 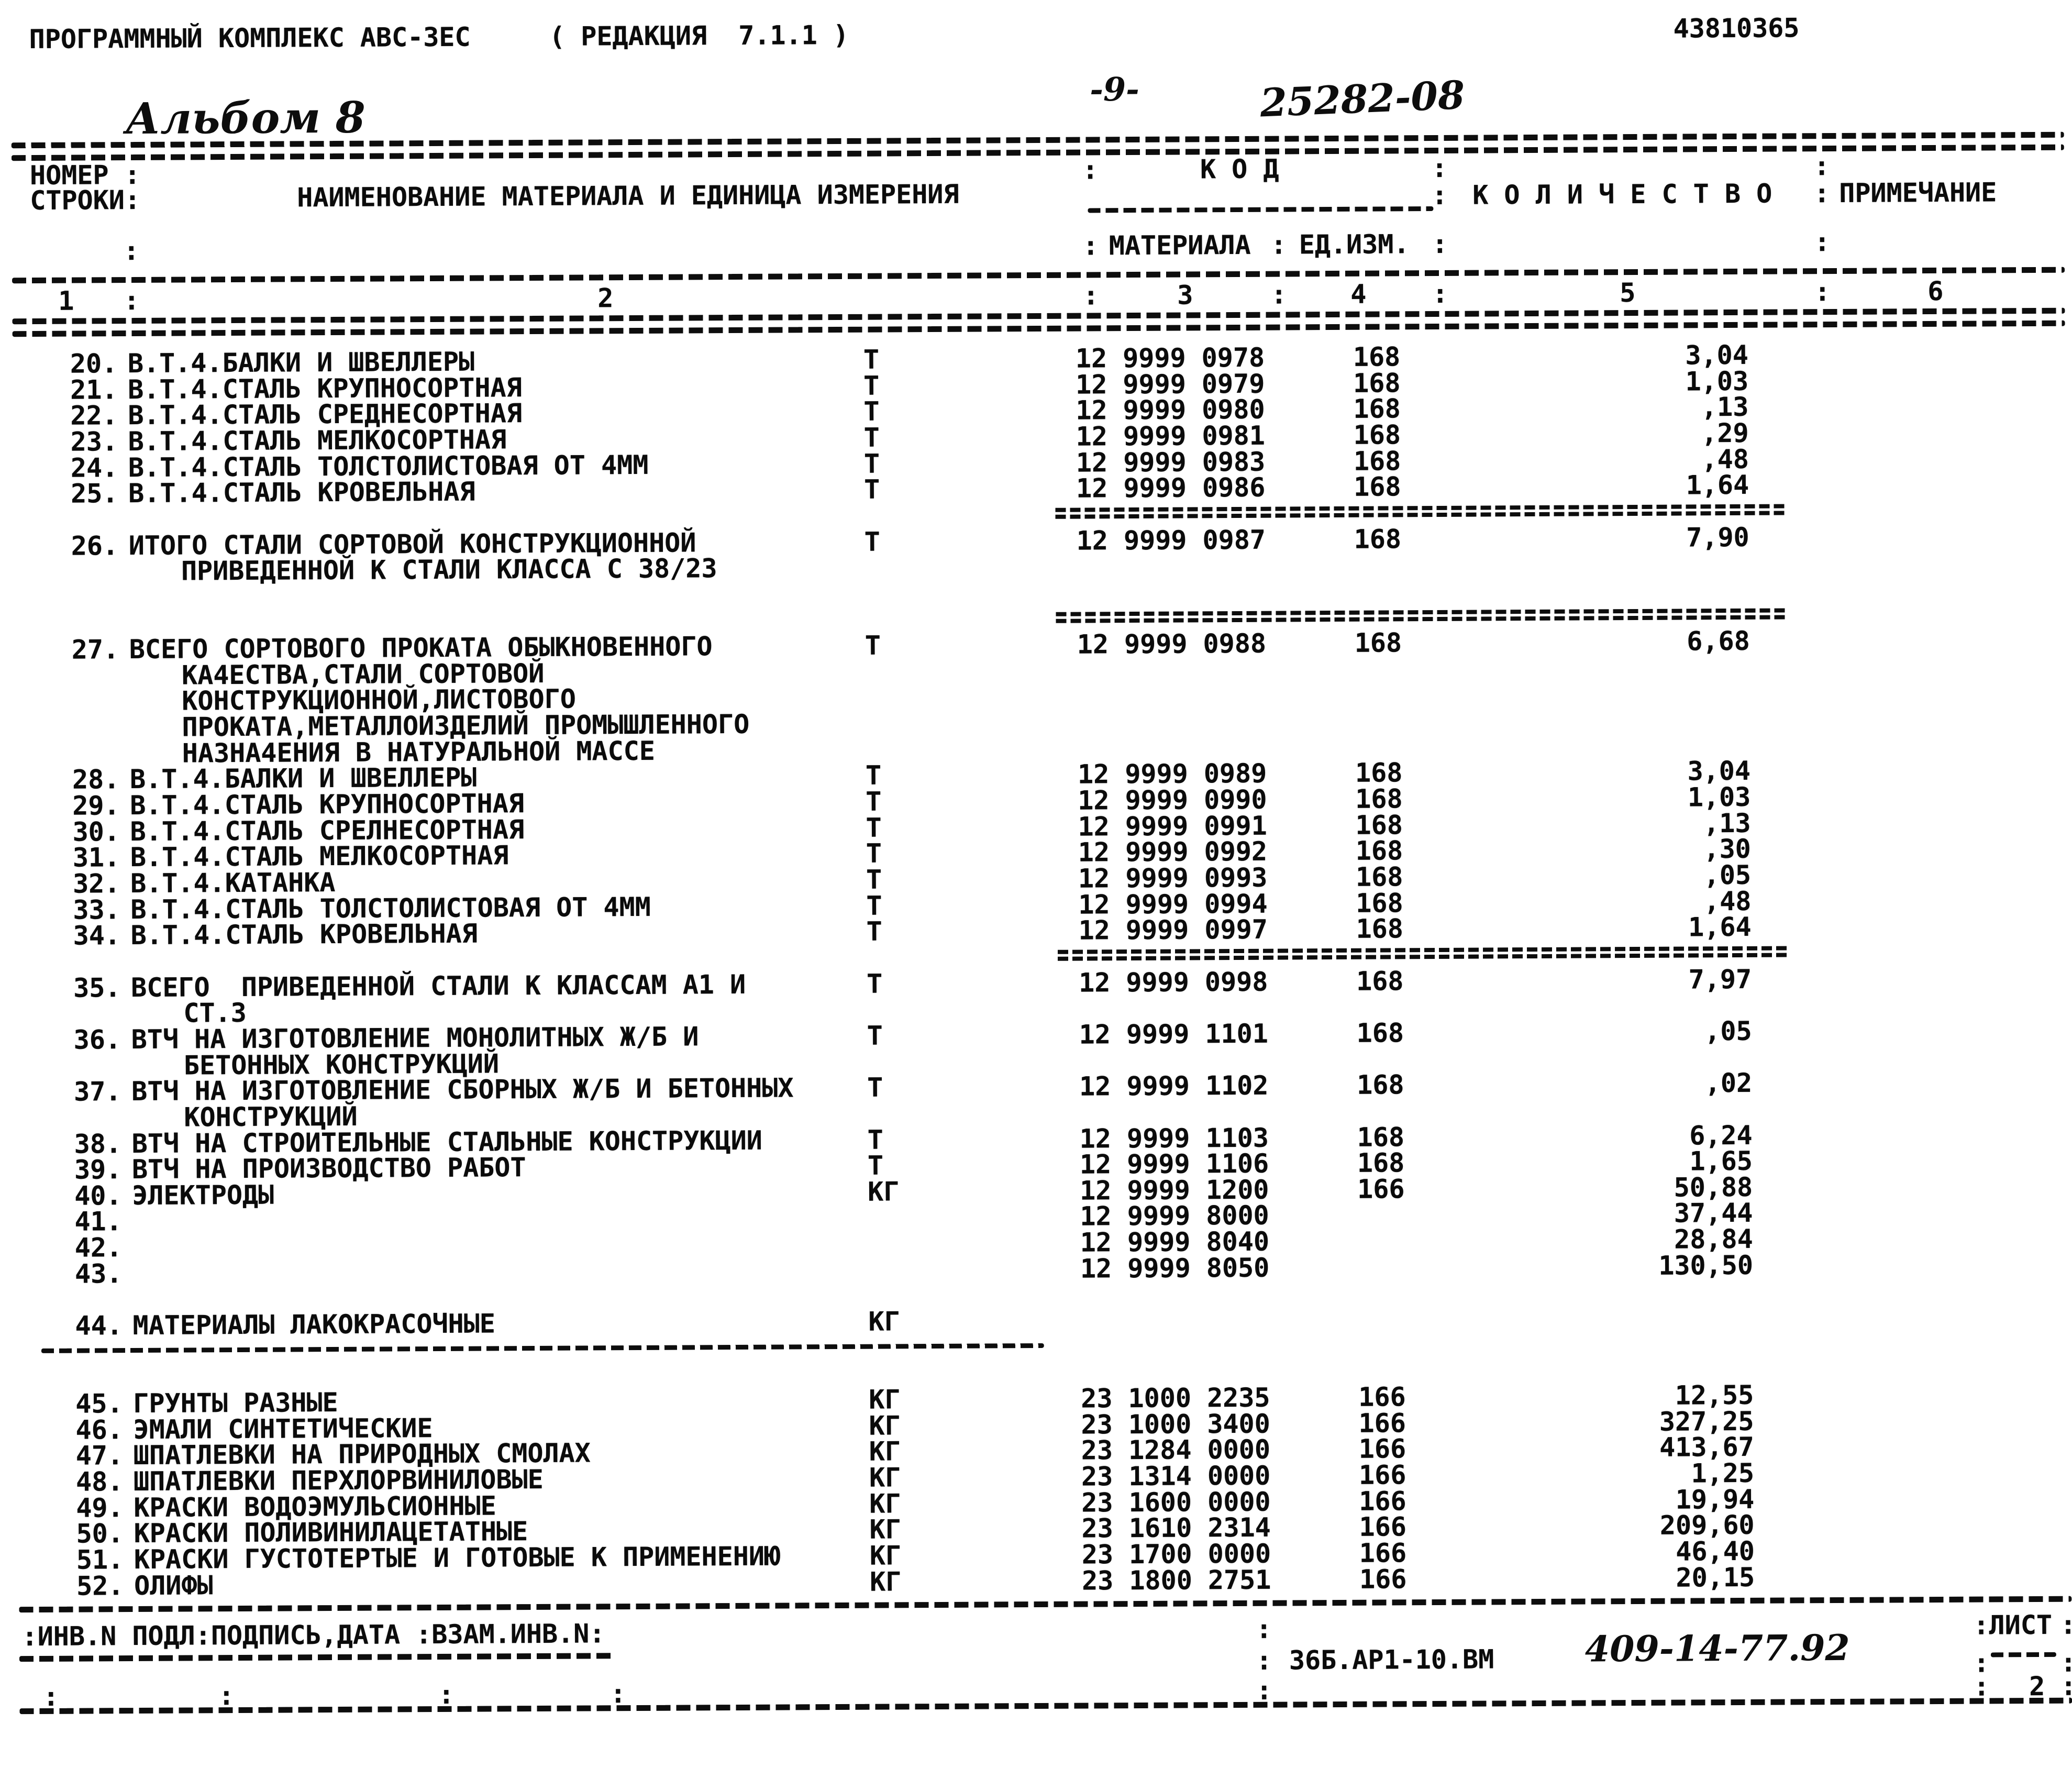 I want to click on quantity-value: 12,55, so click(x=1714, y=1395).